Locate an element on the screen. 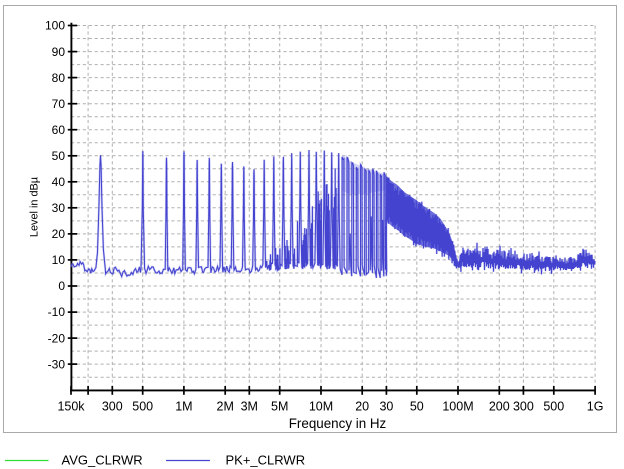 Image resolution: width=624 pixels, height=469 pixels. svg-text: AVG_CLRWR is located at coordinates (102, 460).